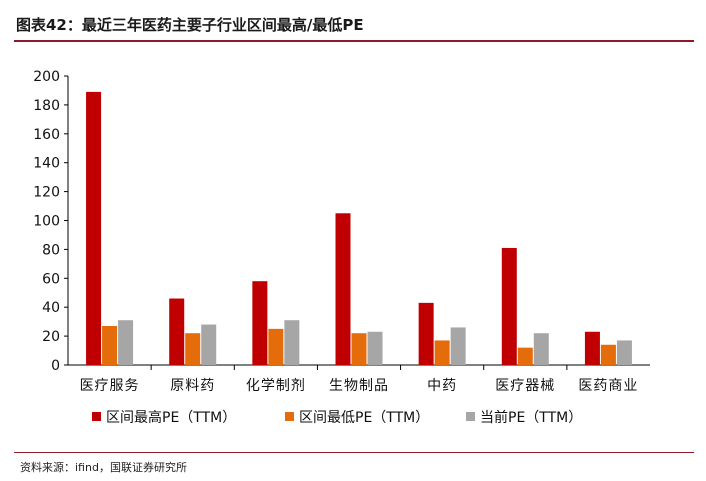 This screenshot has width=706, height=481. I want to click on figure-header: 图表42：最近三年医药主要子行业区间最高/最低PE, so click(354, 21).